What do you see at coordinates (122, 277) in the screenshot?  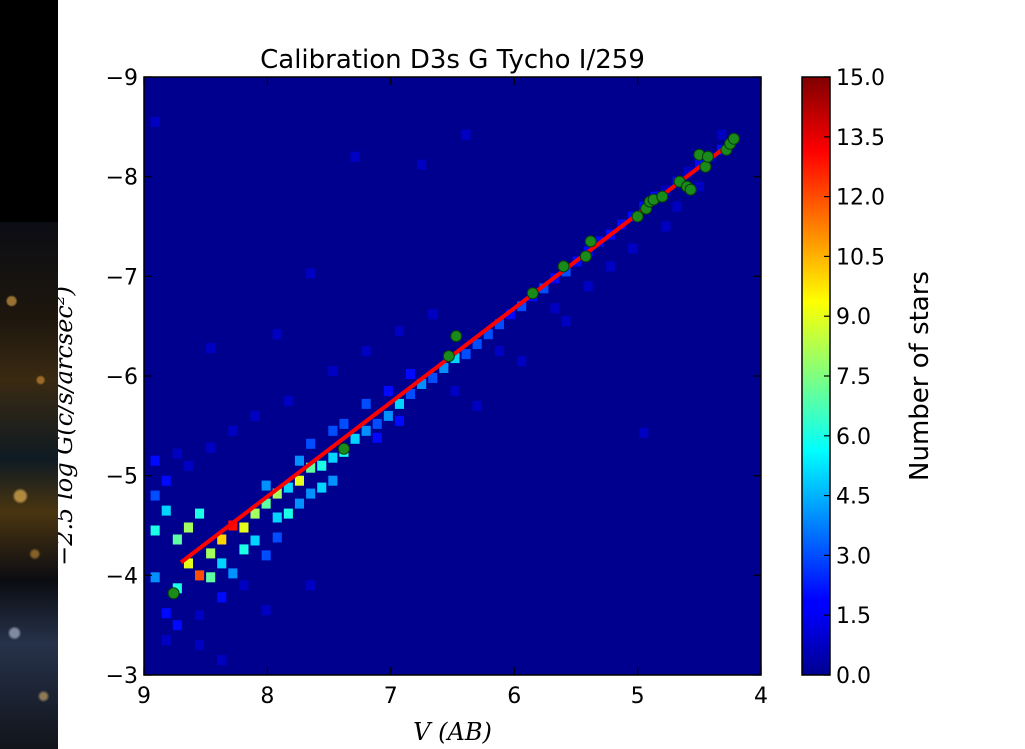 I see `y-tick-label: −7` at bounding box center [122, 277].